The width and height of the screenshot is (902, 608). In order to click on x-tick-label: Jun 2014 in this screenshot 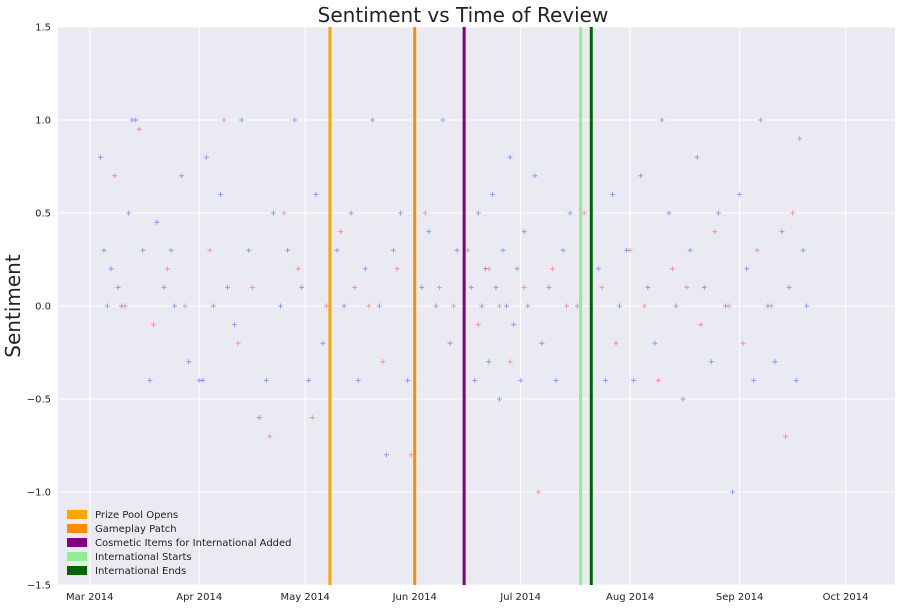, I will do `click(414, 597)`.